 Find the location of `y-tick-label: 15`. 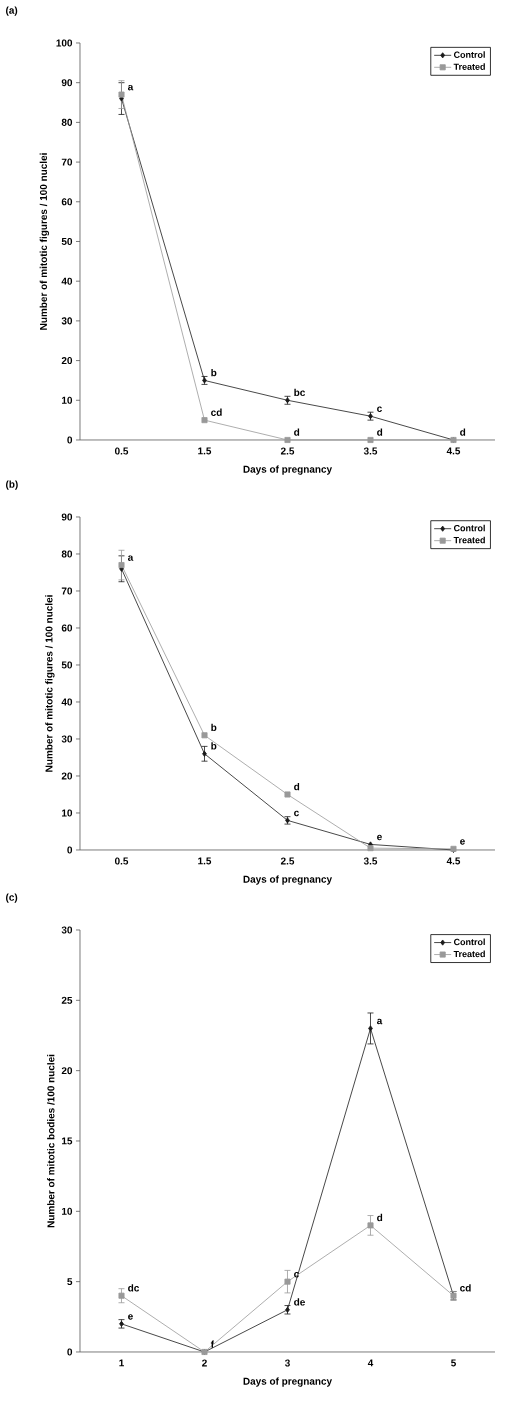

y-tick-label: 15 is located at coordinates (67, 1141).